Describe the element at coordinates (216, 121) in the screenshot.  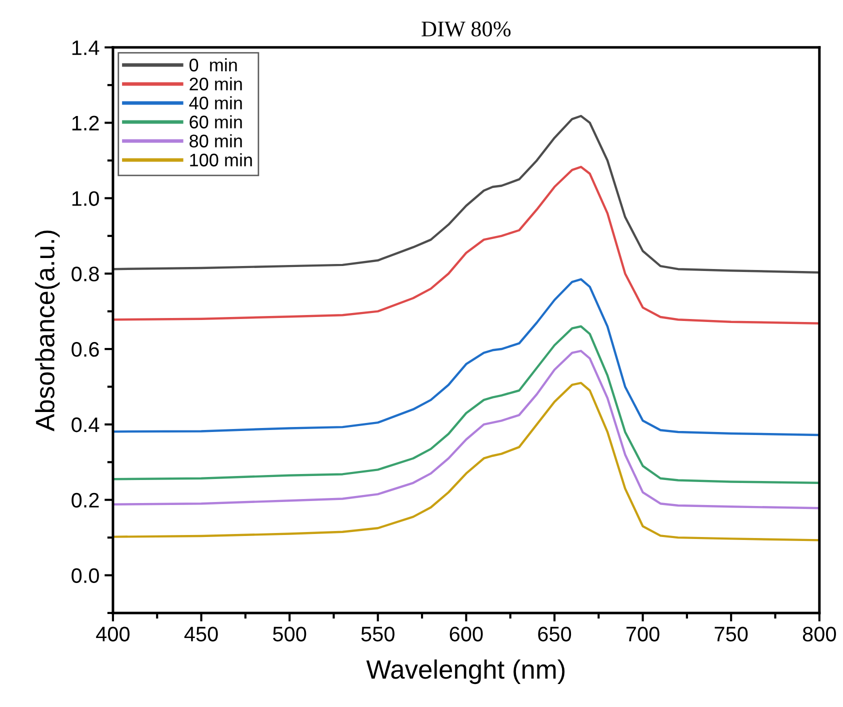
I see `legend-label: 60 min` at that location.